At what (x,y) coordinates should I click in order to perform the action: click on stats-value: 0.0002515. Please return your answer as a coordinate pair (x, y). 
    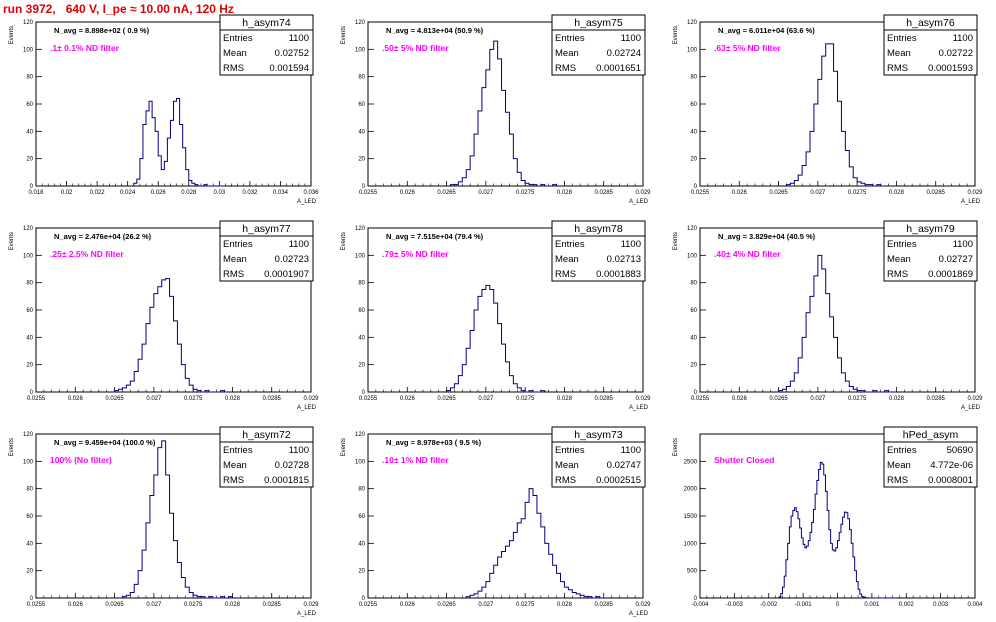
    Looking at the image, I should click on (618, 480).